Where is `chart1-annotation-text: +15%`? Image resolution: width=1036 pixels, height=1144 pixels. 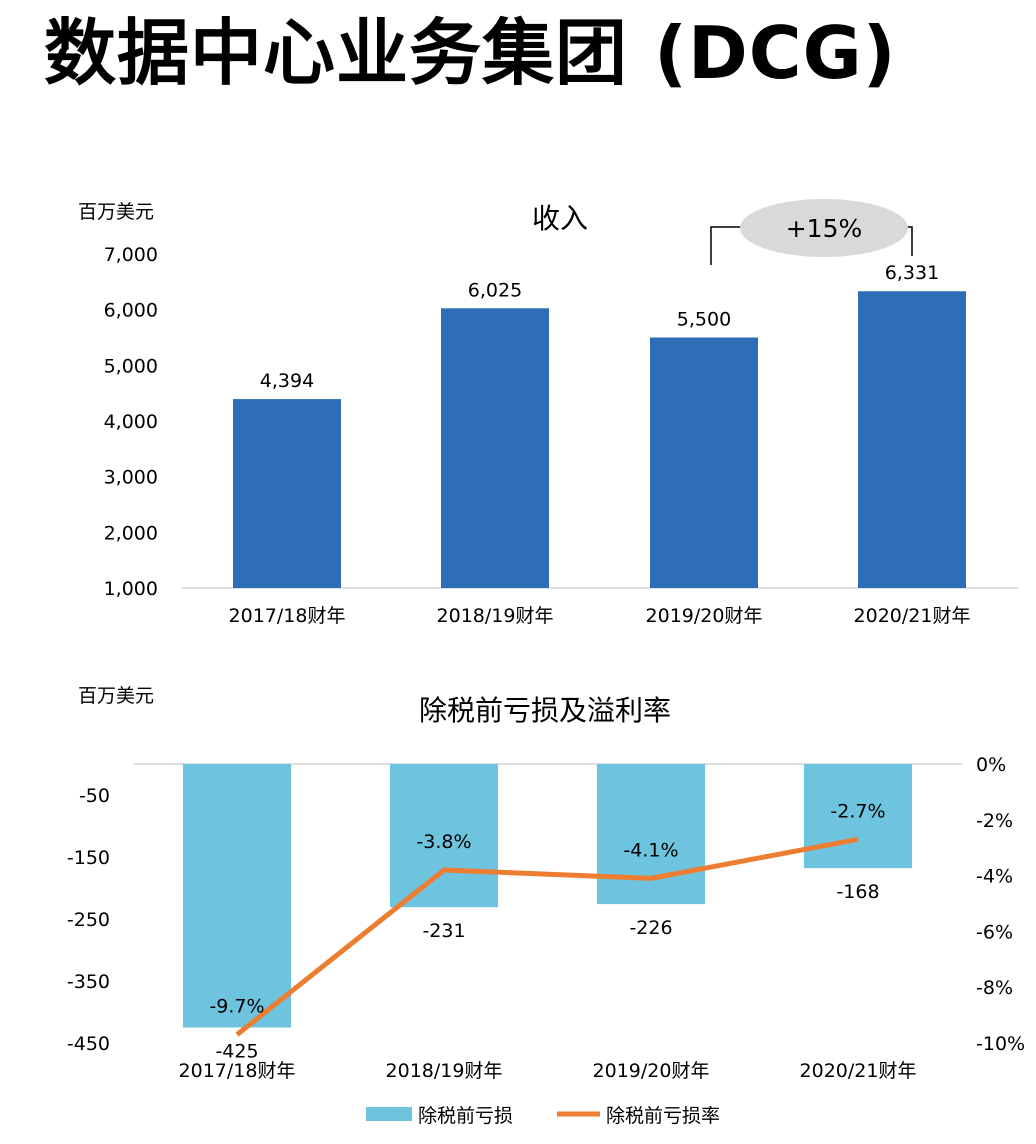 chart1-annotation-text: +15% is located at coordinates (824, 228).